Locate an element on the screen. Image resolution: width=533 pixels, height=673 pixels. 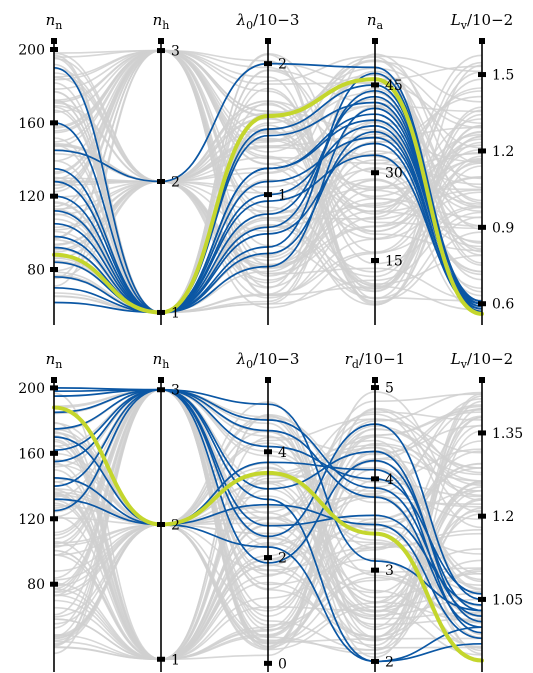
axis-tick-label: 1.5 is located at coordinates (503, 76).